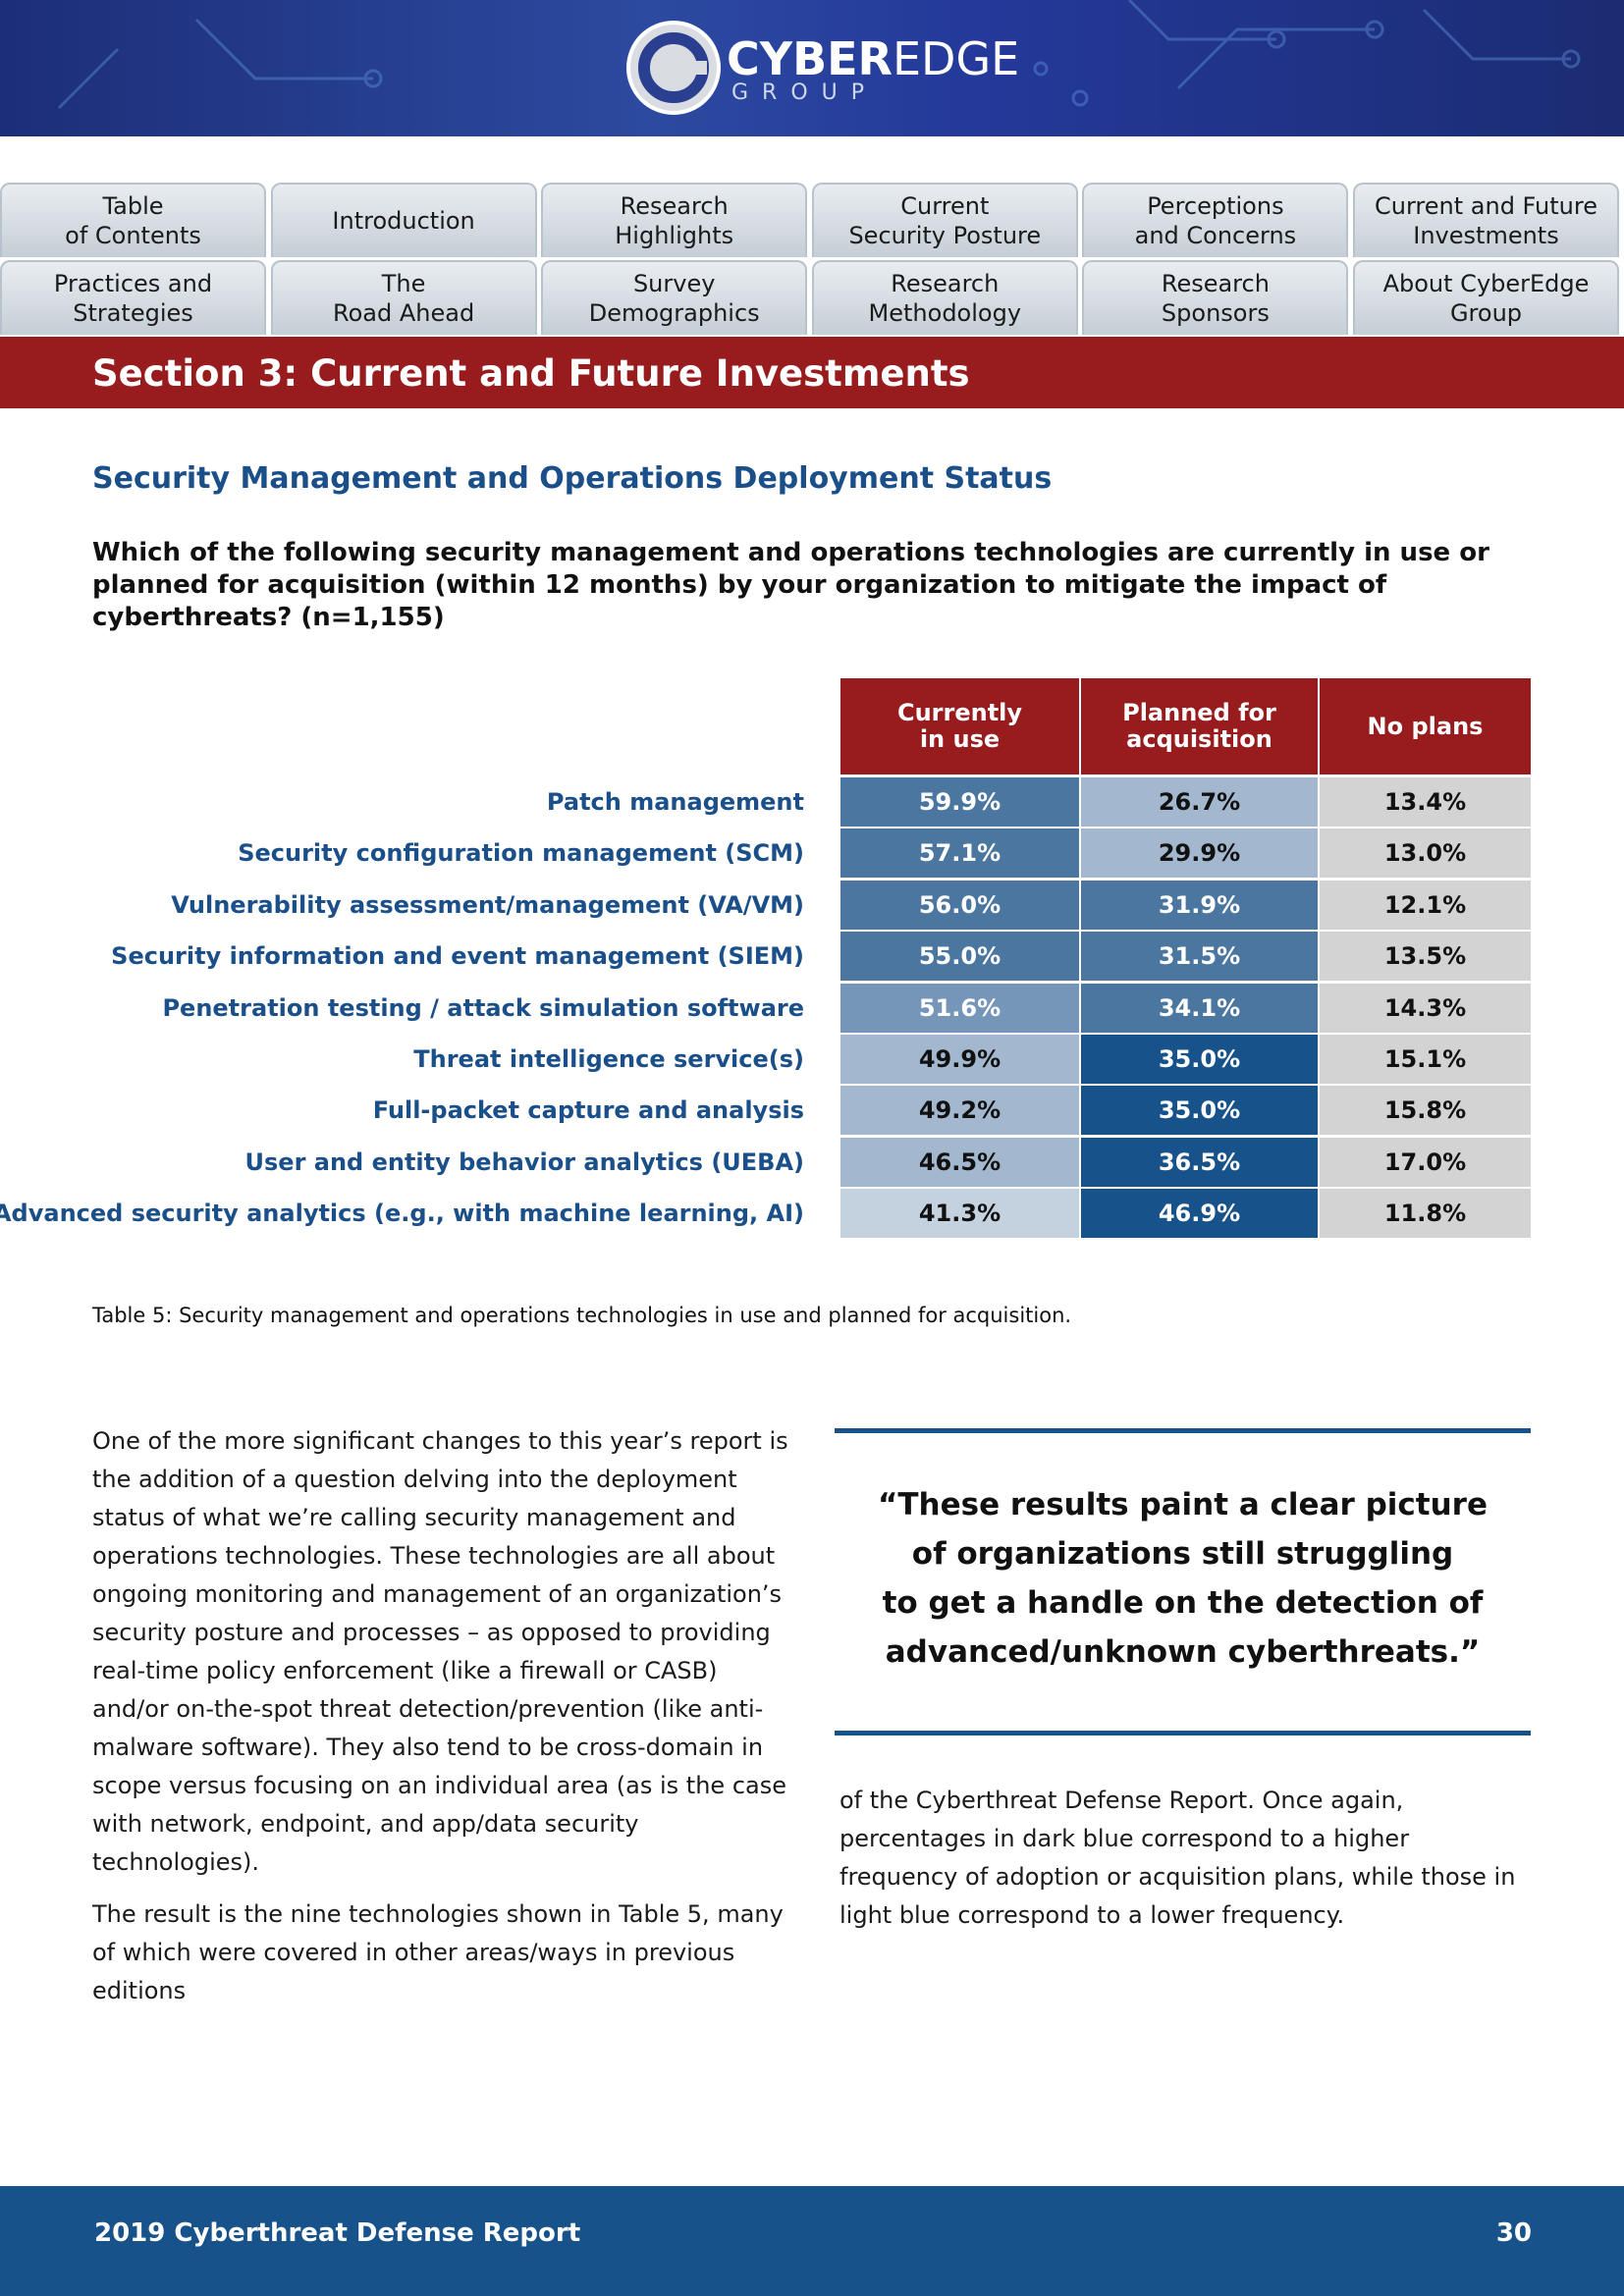  Describe the element at coordinates (403, 283) in the screenshot. I see `line: The` at that location.